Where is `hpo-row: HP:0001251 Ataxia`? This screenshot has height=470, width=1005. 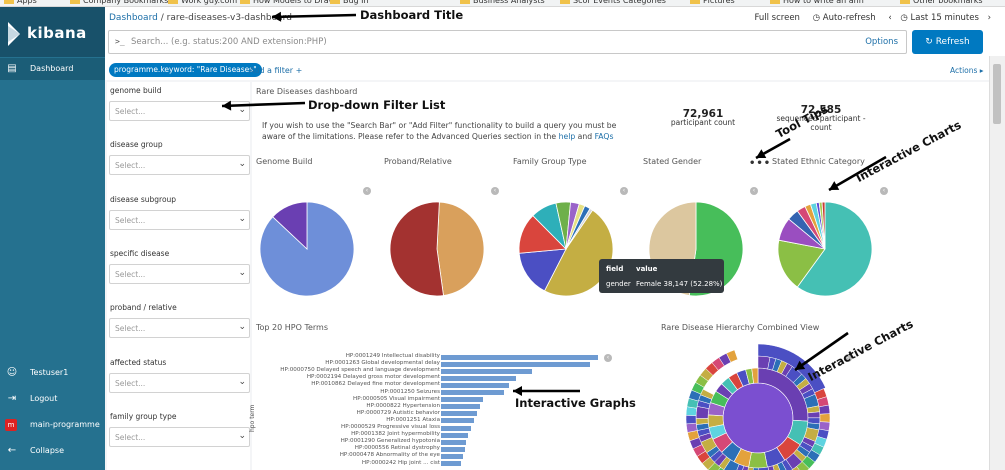 hpo-row: HP:0001251 Ataxia is located at coordinates (351, 420).